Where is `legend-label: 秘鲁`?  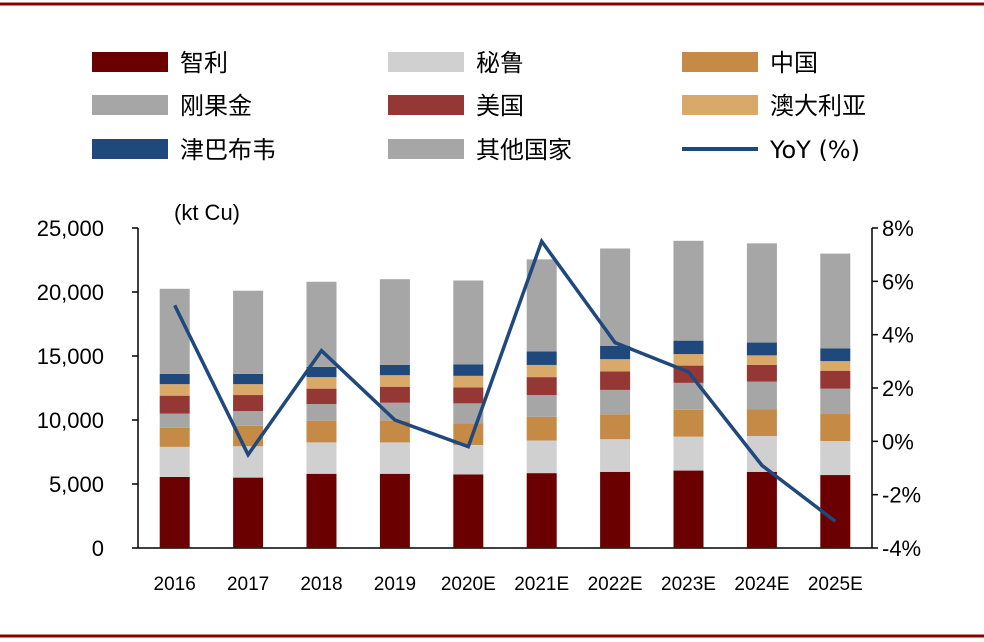 legend-label: 秘鲁 is located at coordinates (500, 63).